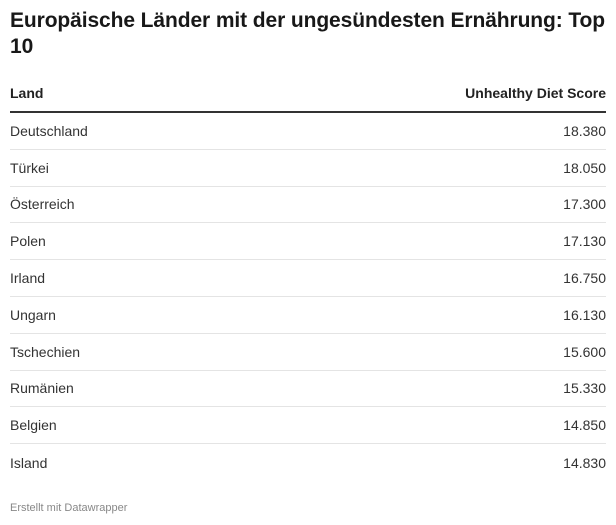 Image resolution: width=616 pixels, height=525 pixels. I want to click on table-row: Polen 17.130, so click(308, 242).